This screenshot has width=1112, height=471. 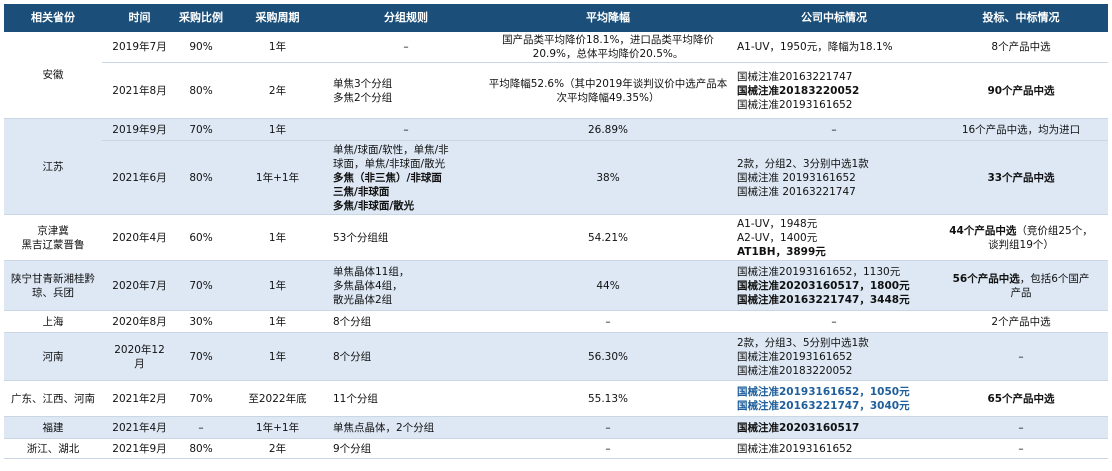 What do you see at coordinates (139, 47) in the screenshot?
I see `time-cell: 2019年7月` at bounding box center [139, 47].